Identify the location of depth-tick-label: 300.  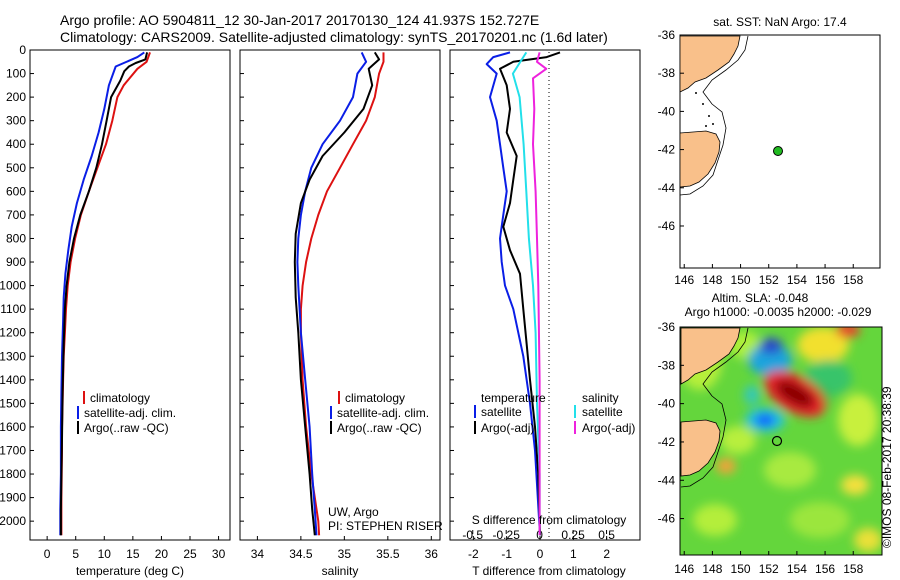
(16, 121).